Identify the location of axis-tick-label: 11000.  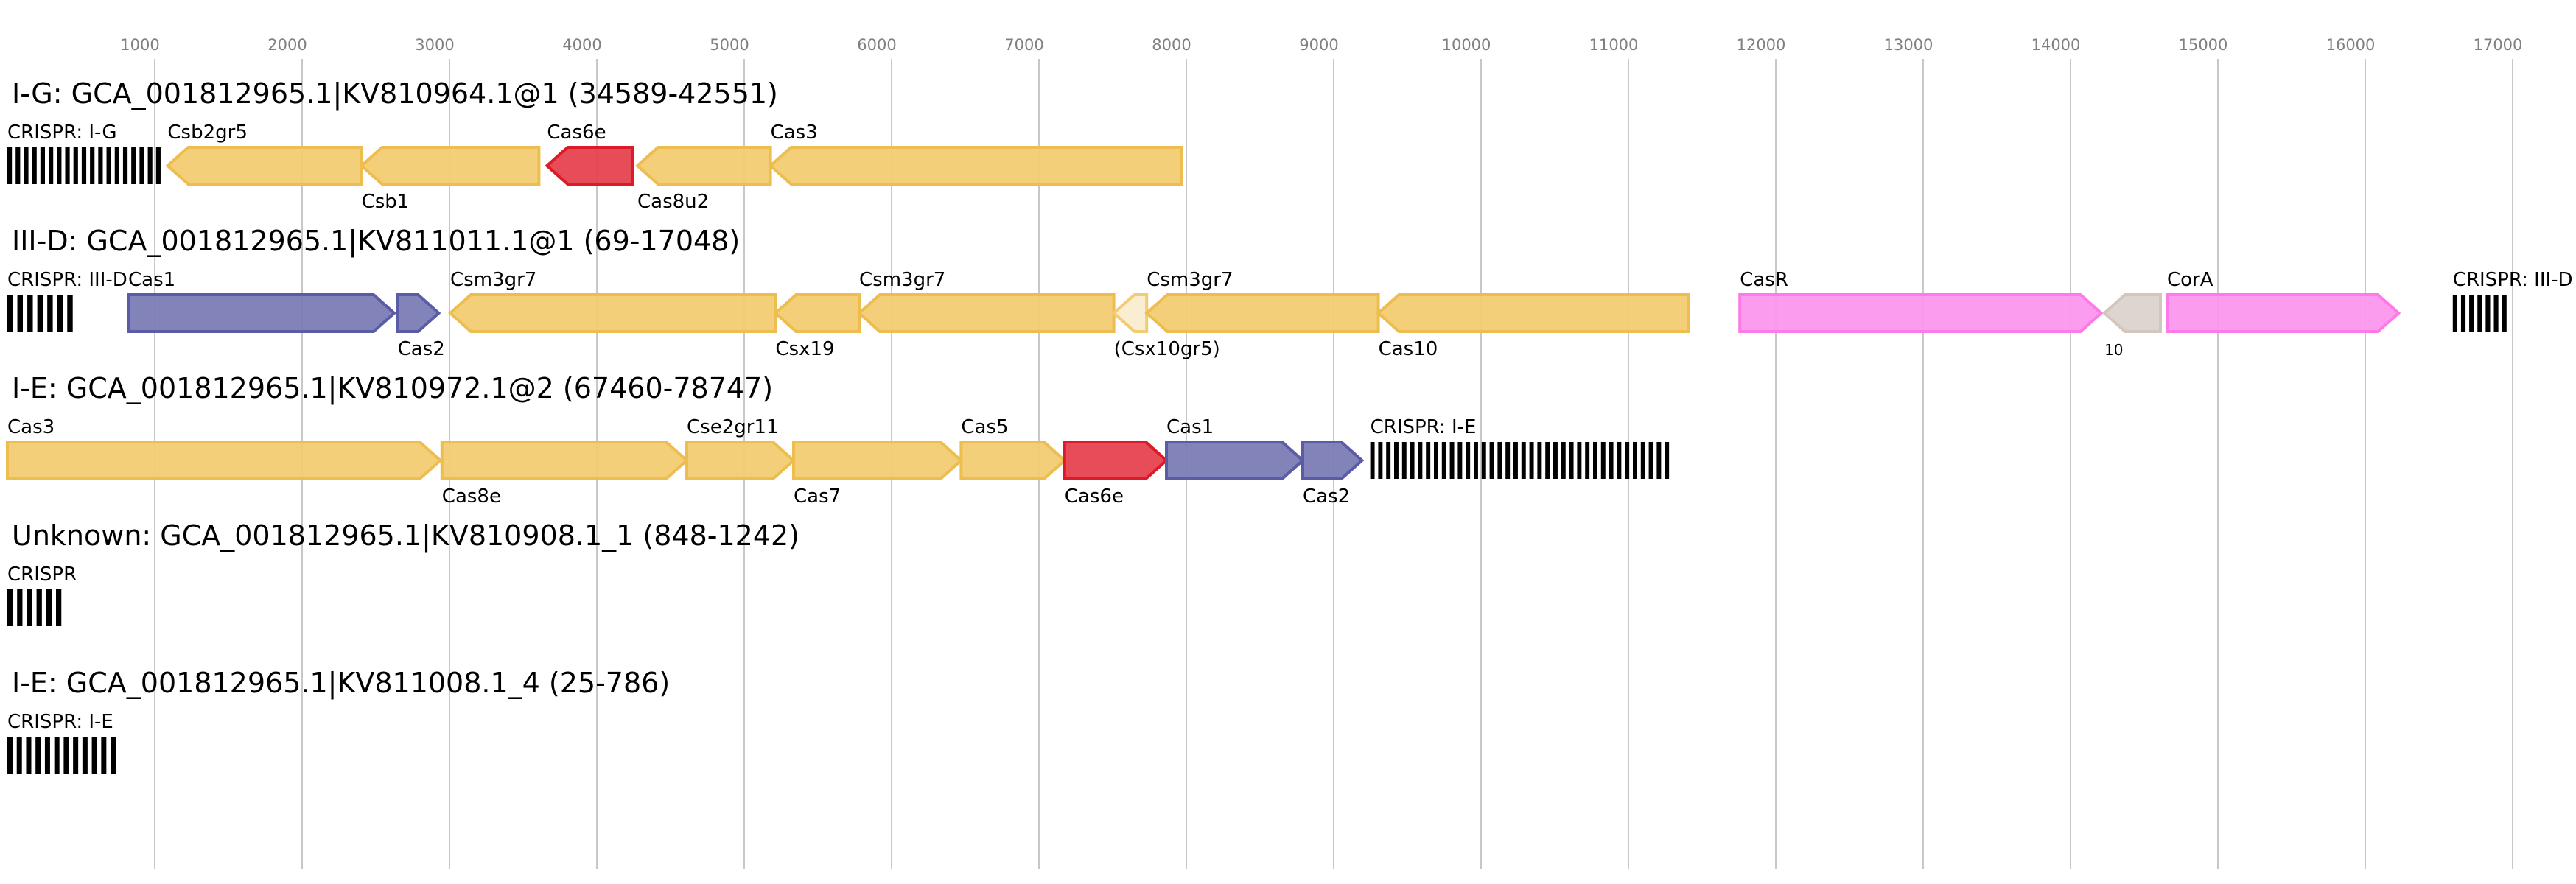
(1614, 45).